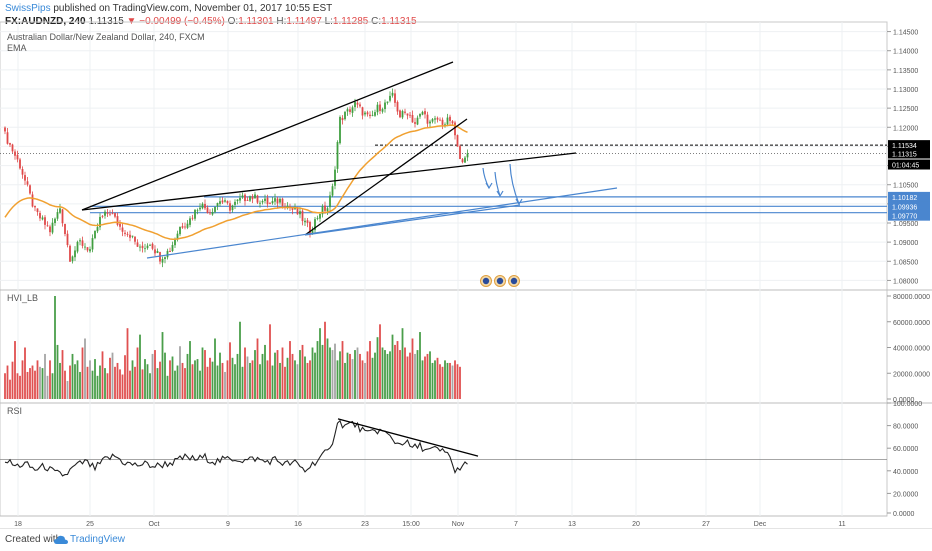  What do you see at coordinates (466, 539) in the screenshot?
I see `footer: Created with TradingView` at bounding box center [466, 539].